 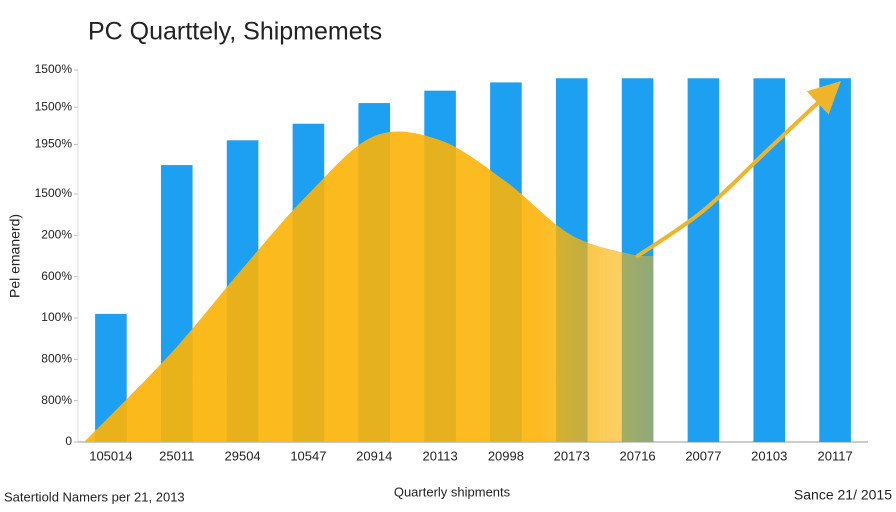 I want to click on y-tick-label: 100%, so click(x=56, y=317).